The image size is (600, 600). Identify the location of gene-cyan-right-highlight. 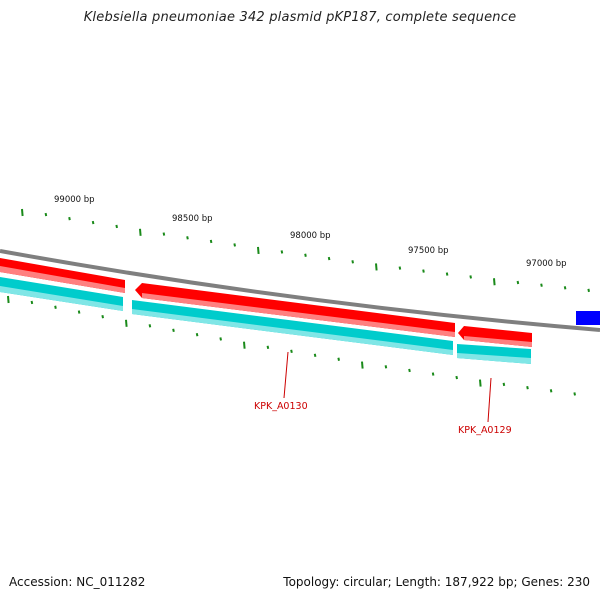
(494, 358).